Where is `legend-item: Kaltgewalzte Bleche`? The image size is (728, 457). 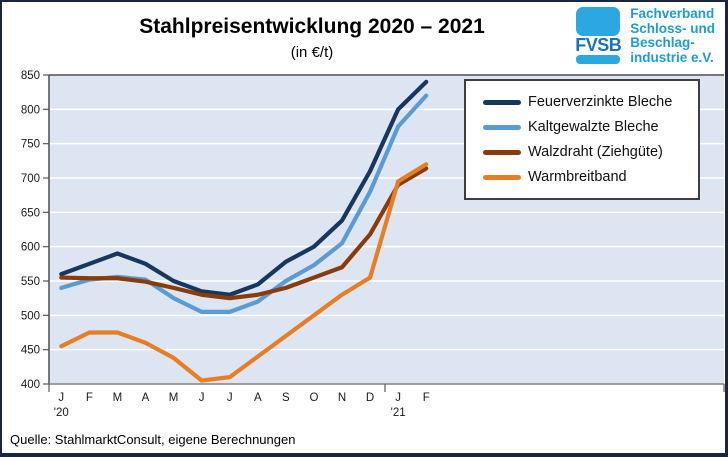
legend-item: Kaltgewalzte Bleche is located at coordinates (587, 127).